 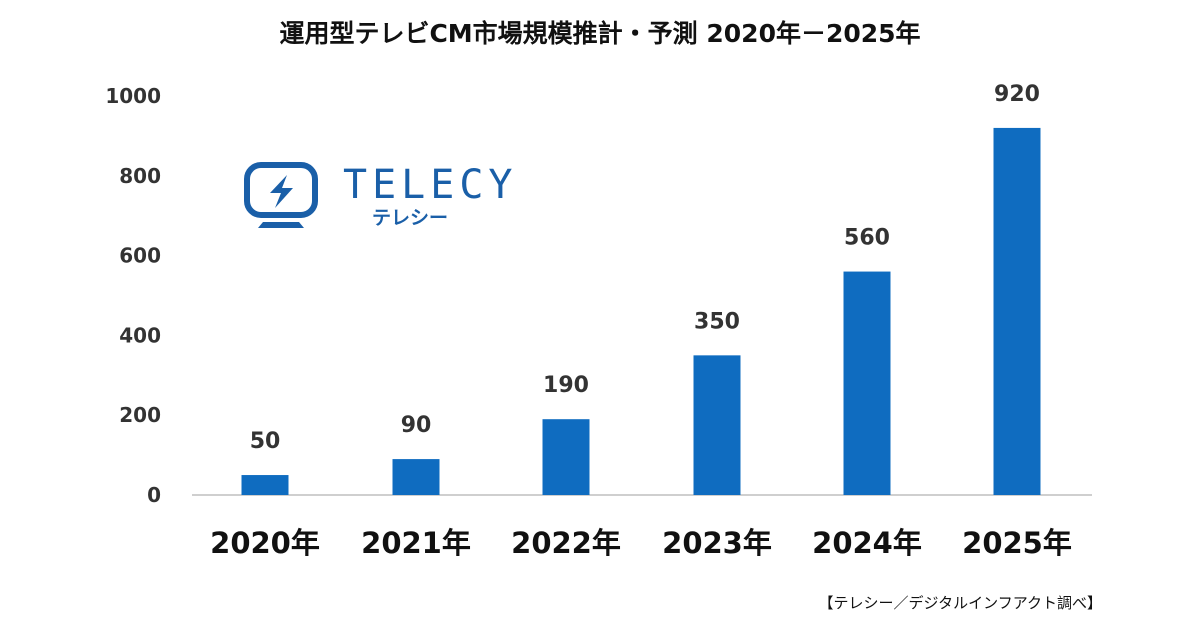 What do you see at coordinates (154, 495) in the screenshot?
I see `y-tick-label: 0` at bounding box center [154, 495].